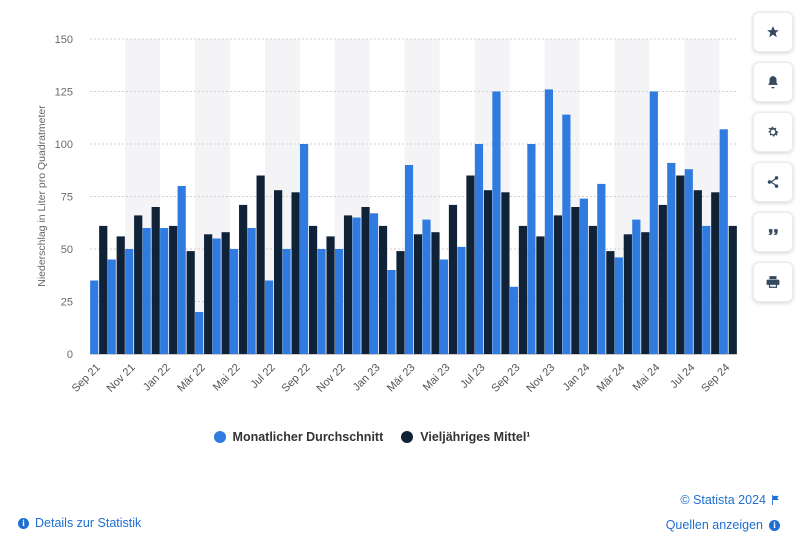  Describe the element at coordinates (775, 500) in the screenshot. I see `flag-icon` at that location.